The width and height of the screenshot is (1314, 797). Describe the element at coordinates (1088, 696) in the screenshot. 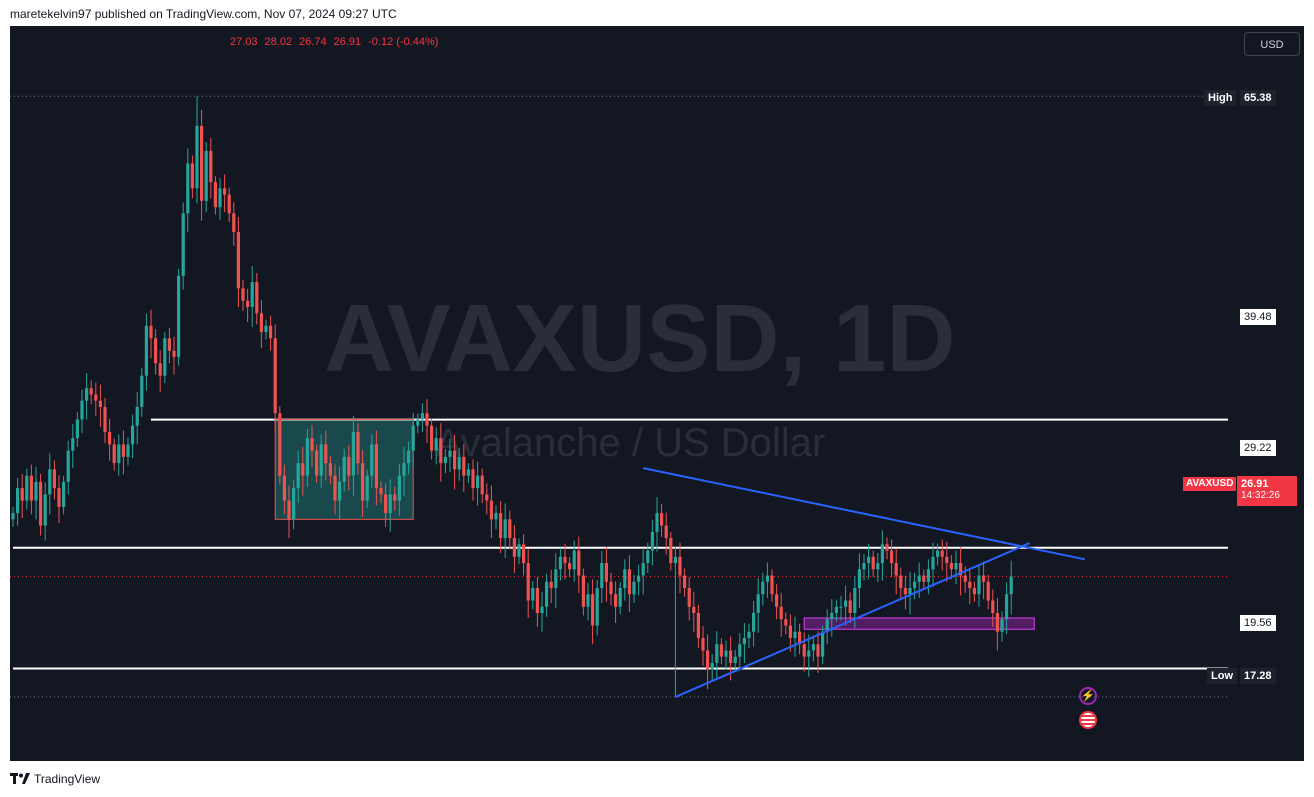

I see `lightning-event-icon: ⚡` at that location.